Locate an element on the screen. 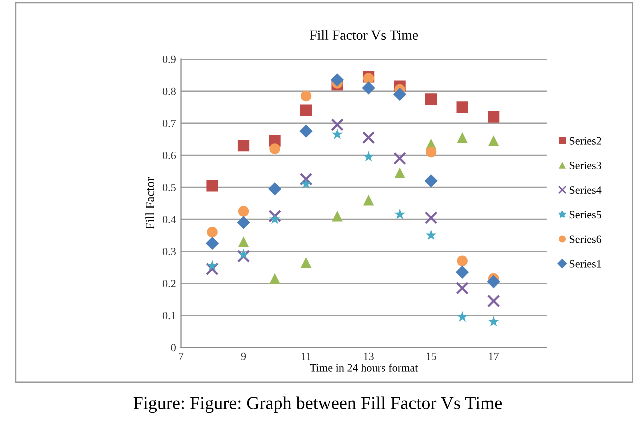 The image size is (636, 424). x-tick-label: 17 is located at coordinates (494, 356).